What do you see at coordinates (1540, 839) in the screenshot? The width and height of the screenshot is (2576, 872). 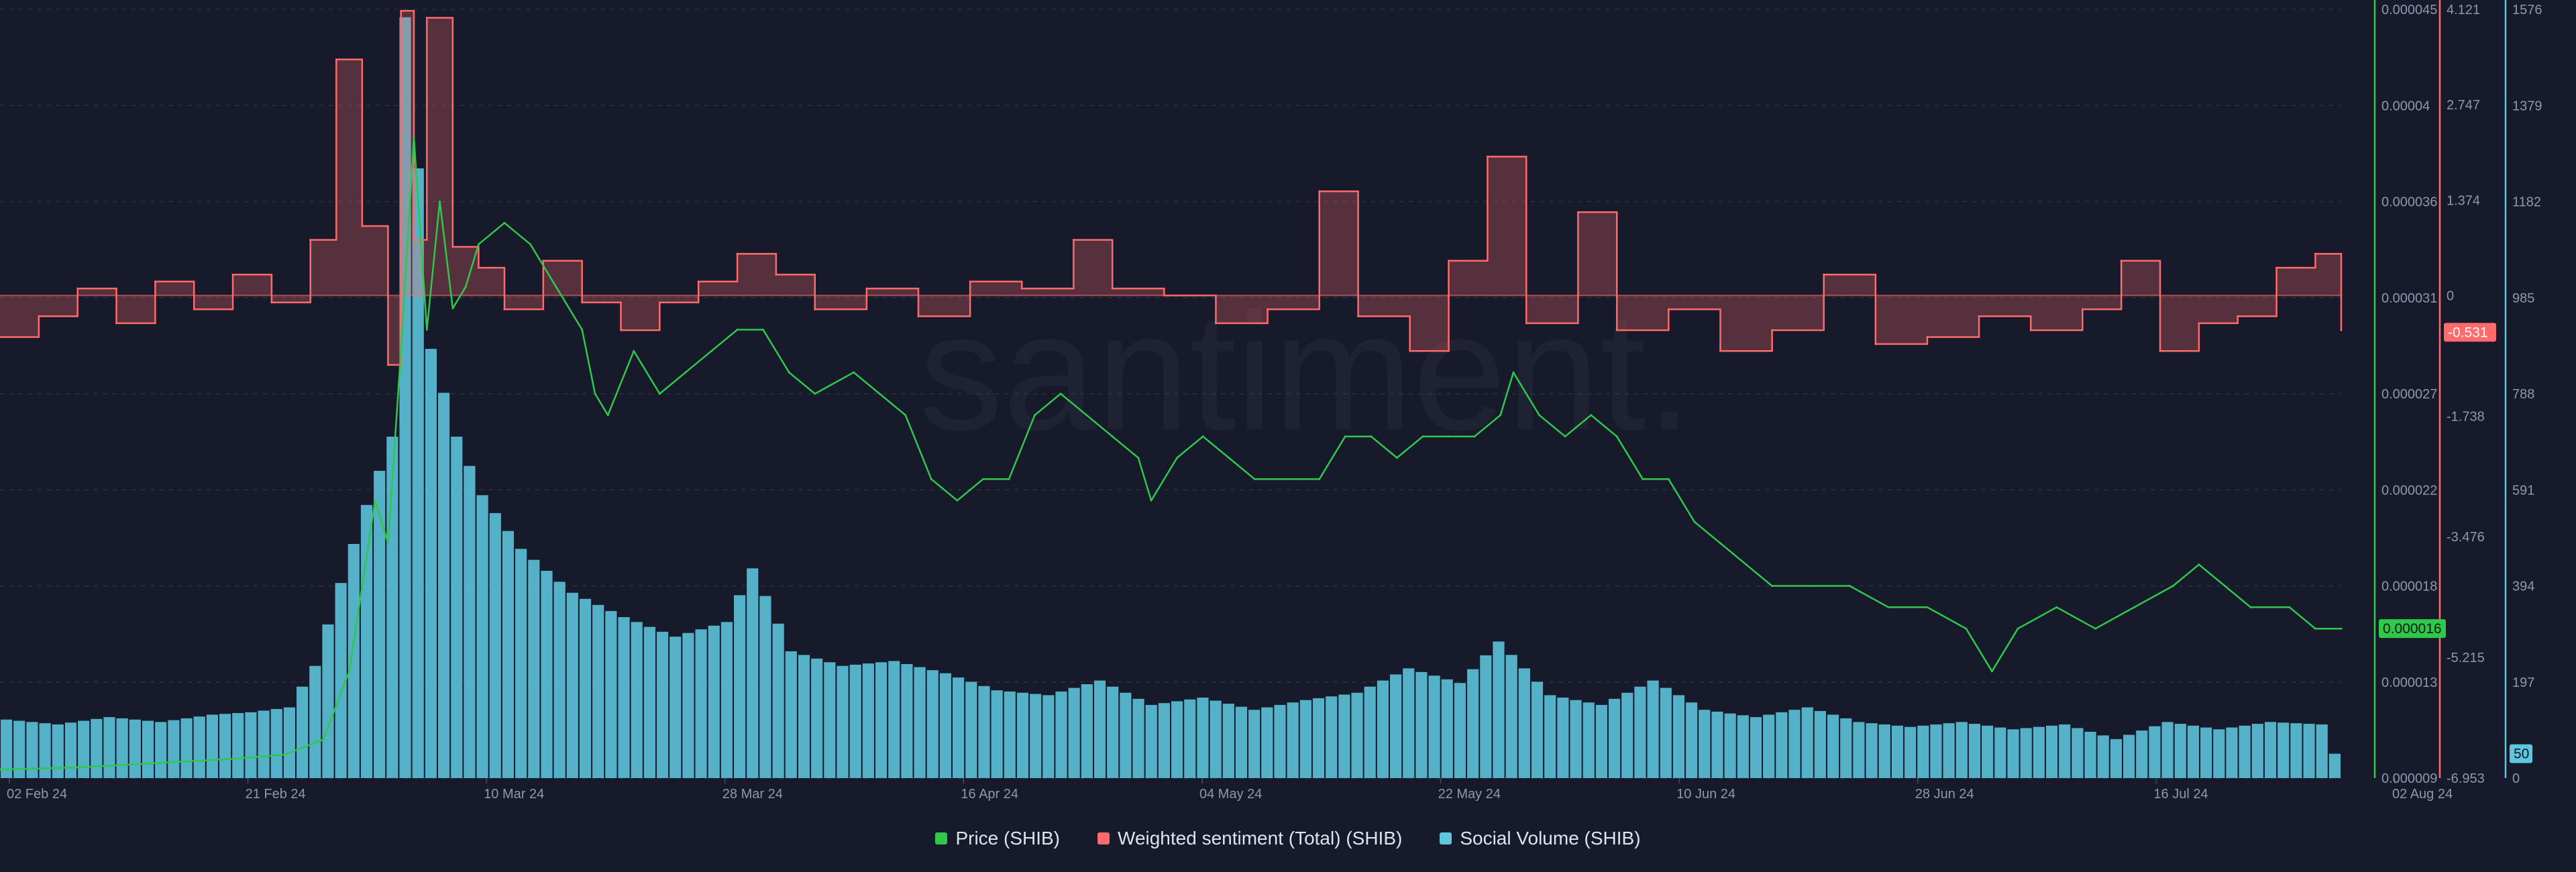 I see `legend-item-social-volume: Social Volume (SHIB)` at bounding box center [1540, 839].